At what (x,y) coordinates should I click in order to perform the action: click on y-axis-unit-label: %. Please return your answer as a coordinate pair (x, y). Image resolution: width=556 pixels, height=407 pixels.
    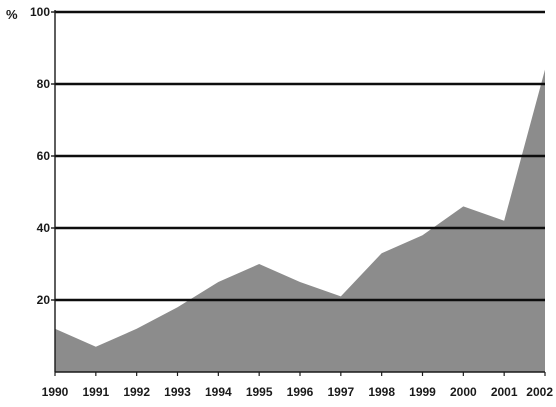
    Looking at the image, I should click on (12, 14).